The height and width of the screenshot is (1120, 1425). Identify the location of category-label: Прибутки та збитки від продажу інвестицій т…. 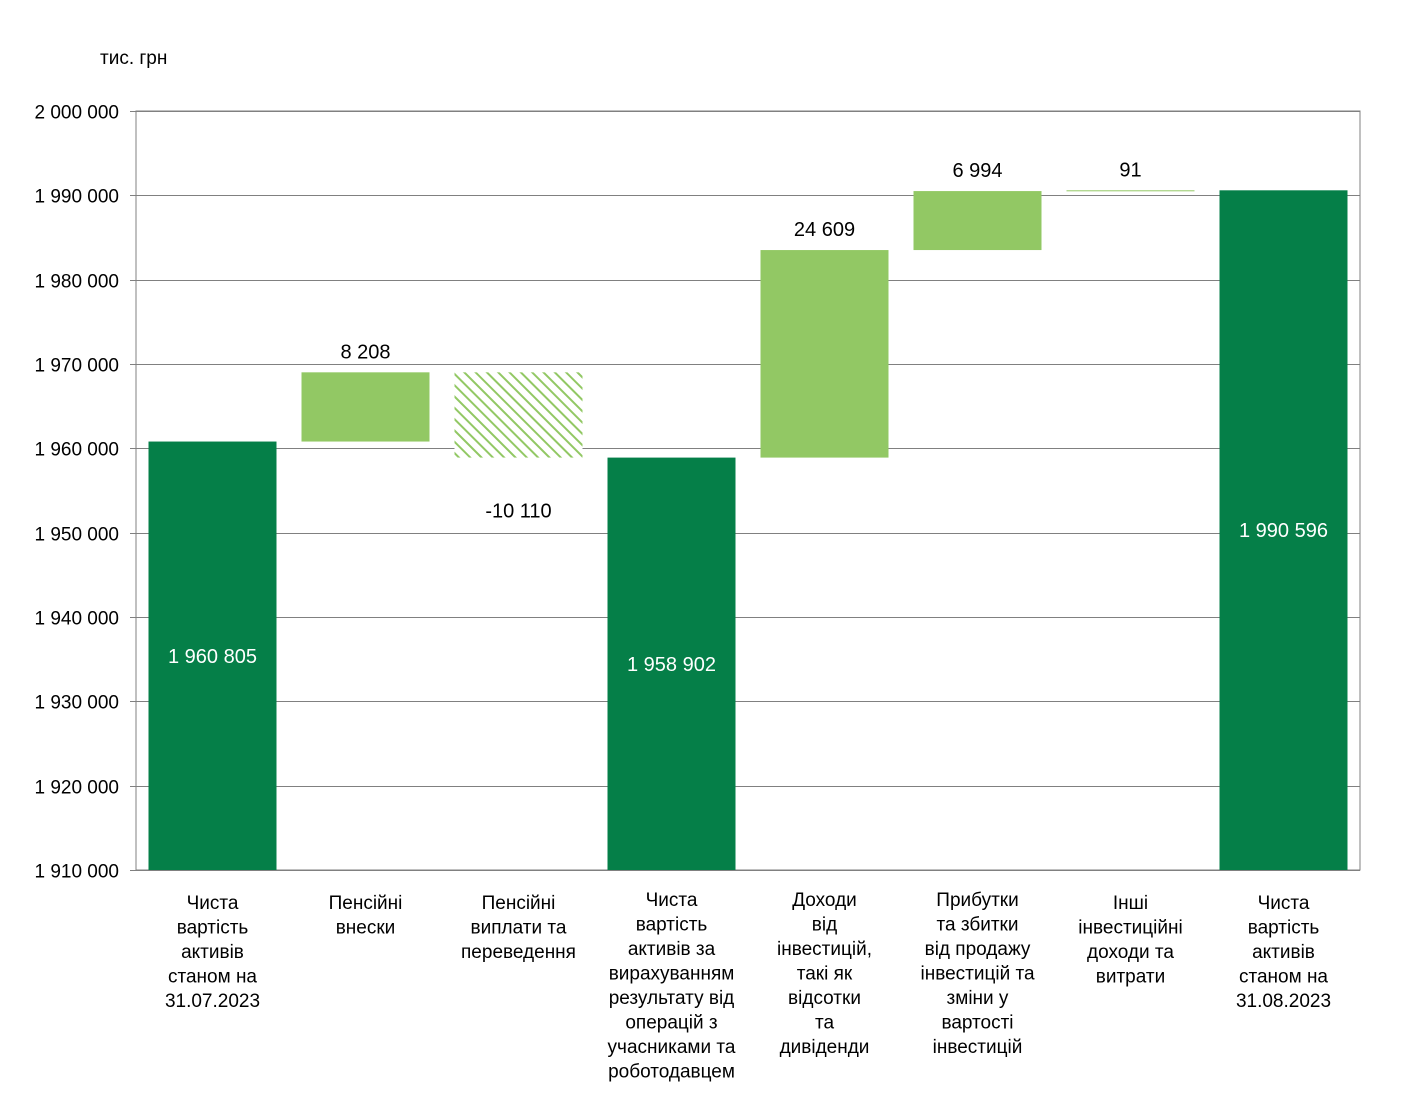
(977, 974).